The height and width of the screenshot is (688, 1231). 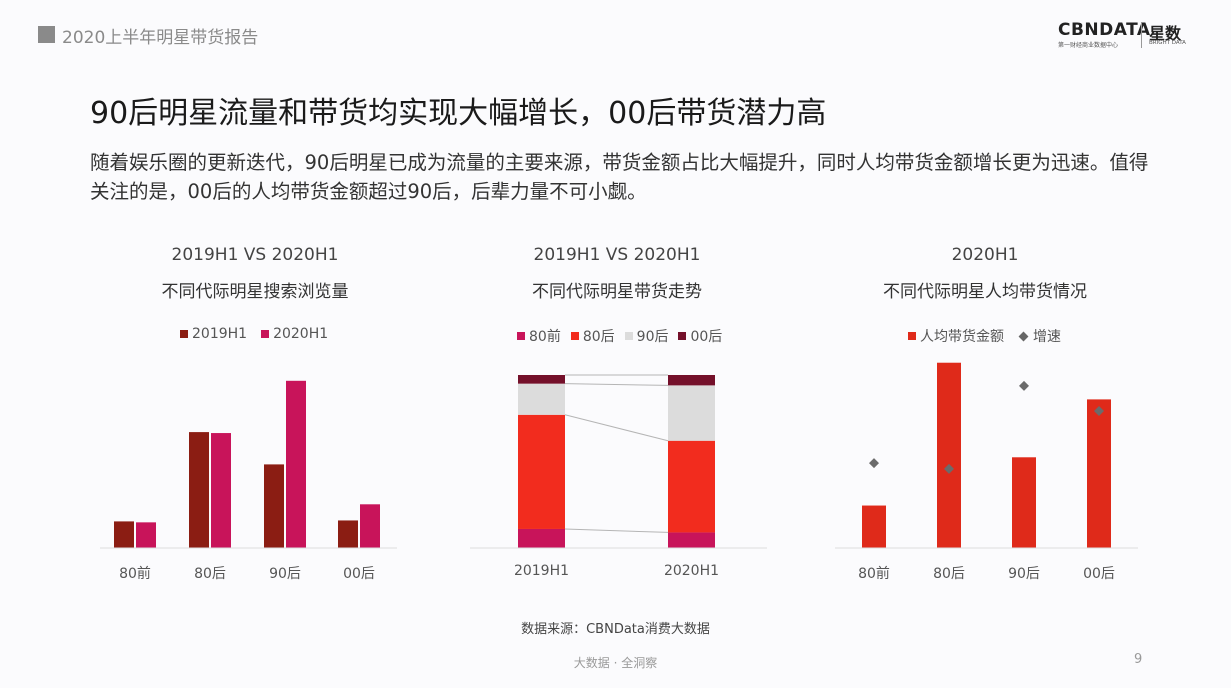 I want to click on legend-1: 2019H1 2020H1, so click(x=254, y=334).